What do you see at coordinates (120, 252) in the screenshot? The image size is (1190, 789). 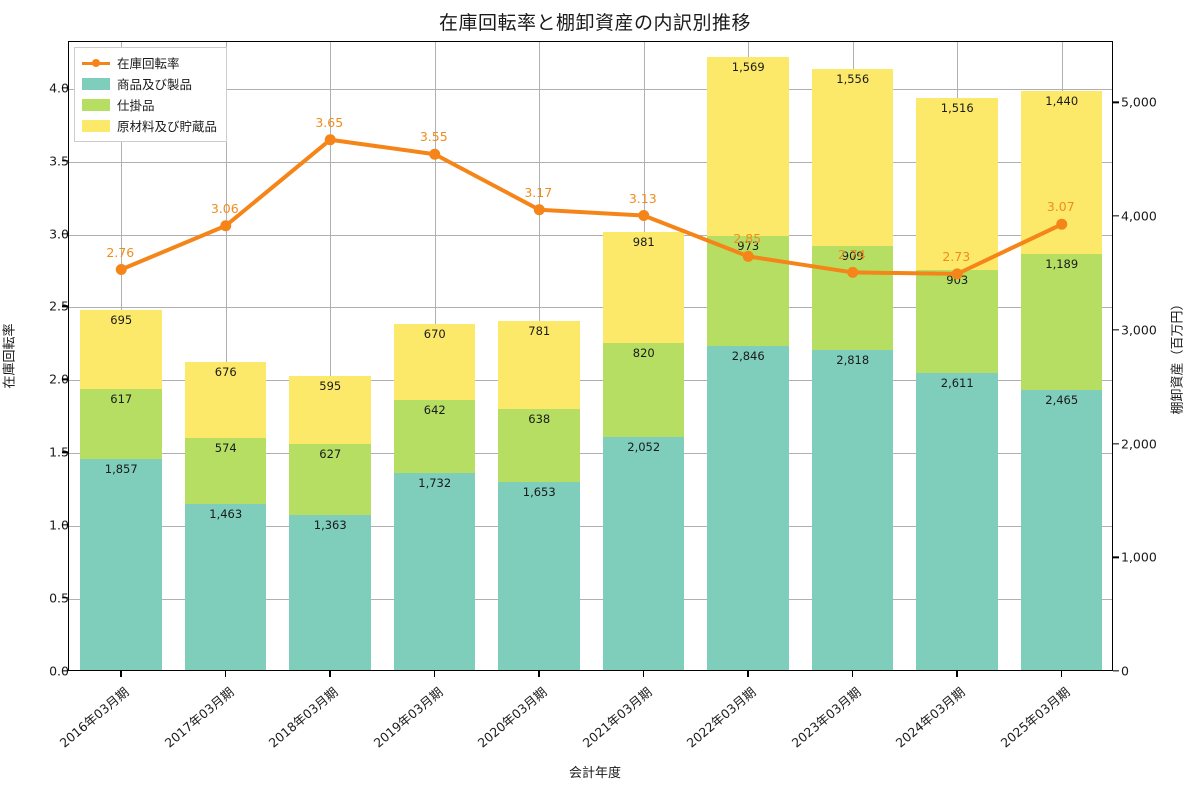 I see `line-value-label: 2.76` at bounding box center [120, 252].